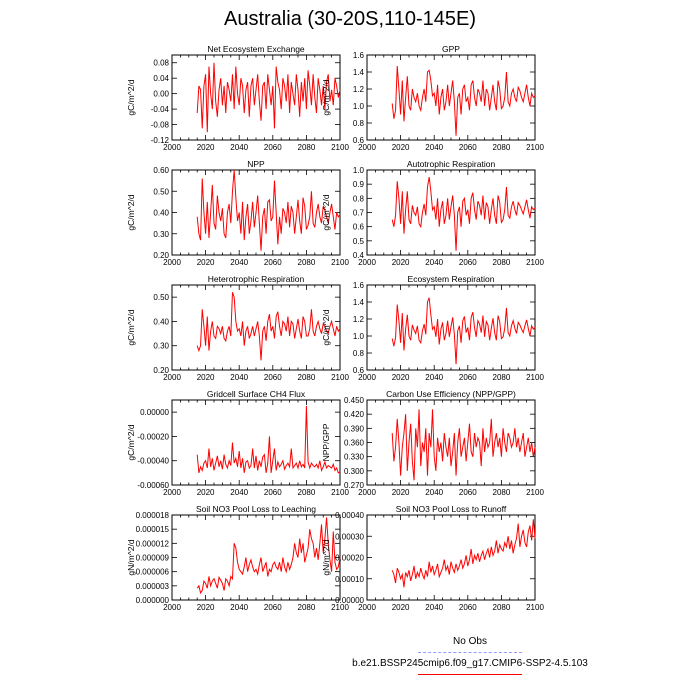  Describe the element at coordinates (153, 515) in the screenshot. I see `y-tick-label: 0.000018` at that location.